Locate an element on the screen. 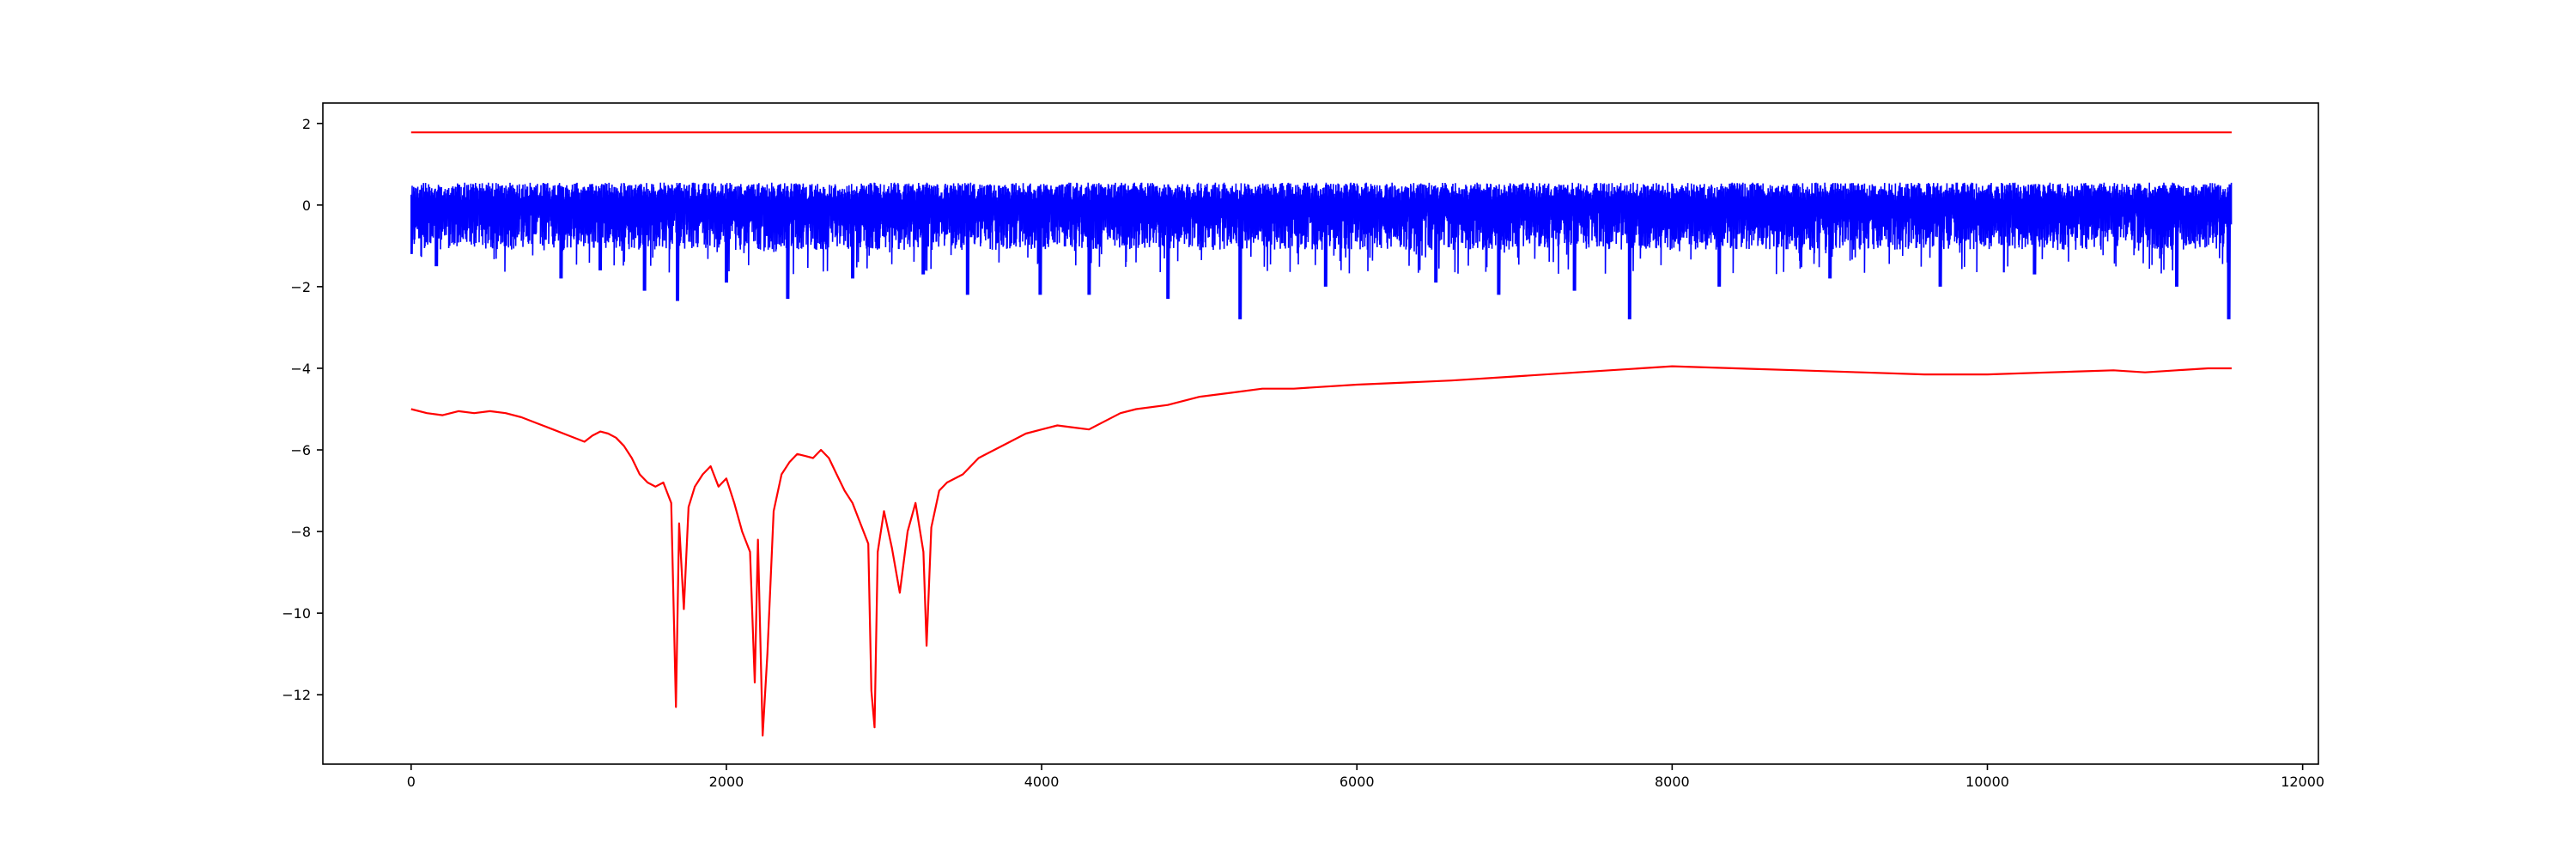 The width and height of the screenshot is (2576, 862). y-tick-label: −6 is located at coordinates (301, 450).